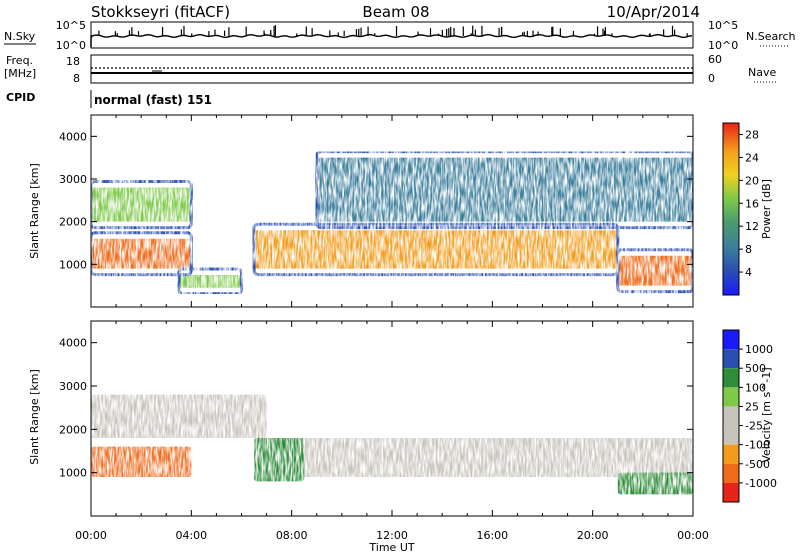 The width and height of the screenshot is (800, 554). What do you see at coordinates (723, 45) in the screenshot?
I see `noise-right-tick-bottom: 10^0` at bounding box center [723, 45].